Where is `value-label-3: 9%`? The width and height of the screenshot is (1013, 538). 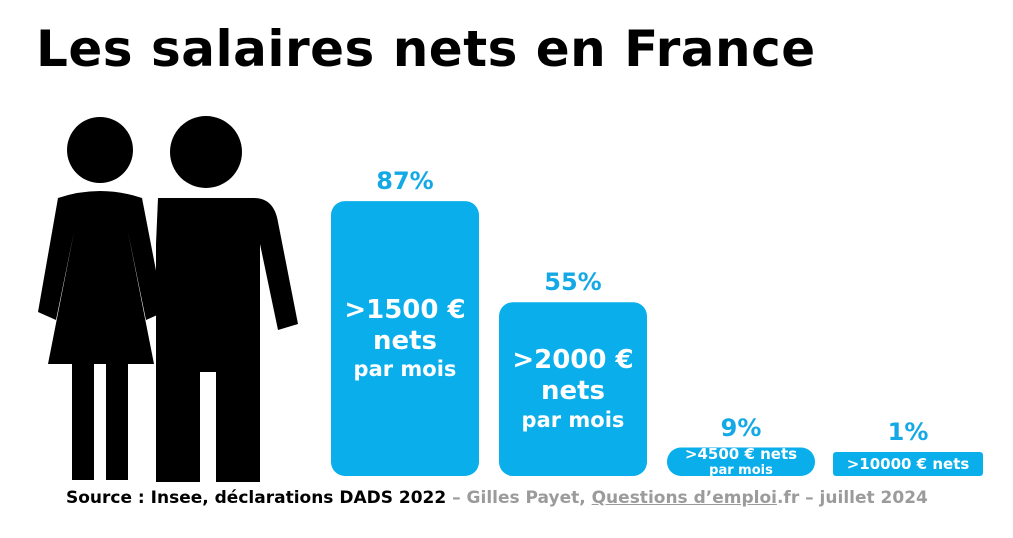 value-label-3: 9% is located at coordinates (741, 427).